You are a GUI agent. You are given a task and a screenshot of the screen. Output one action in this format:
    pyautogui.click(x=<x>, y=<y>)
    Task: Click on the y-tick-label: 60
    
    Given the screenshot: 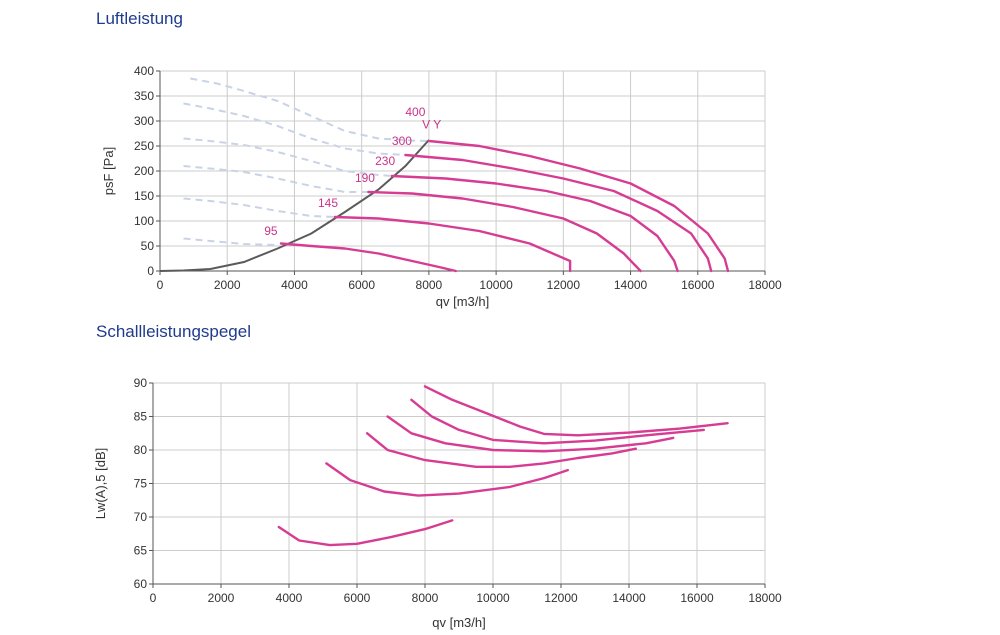 What is the action you would take?
    pyautogui.click(x=141, y=584)
    